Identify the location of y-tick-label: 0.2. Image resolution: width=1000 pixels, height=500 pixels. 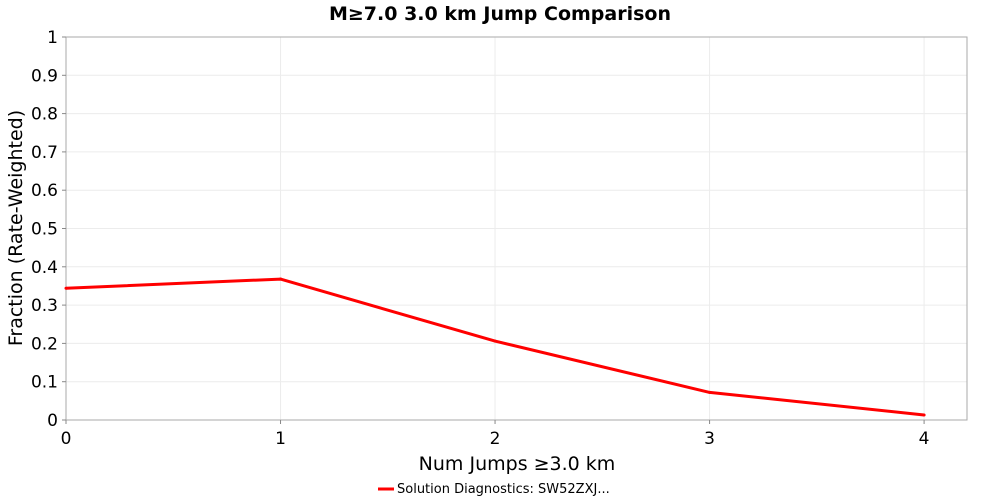
(44, 344).